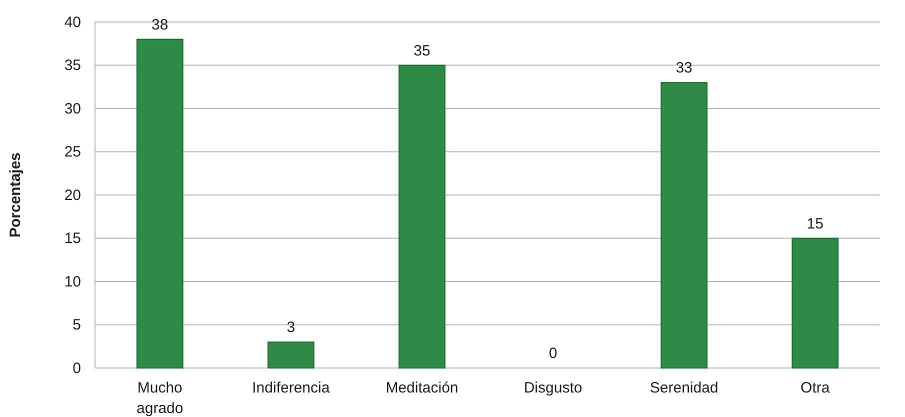  What do you see at coordinates (815, 388) in the screenshot?
I see `x-tick-label: Otra` at bounding box center [815, 388].